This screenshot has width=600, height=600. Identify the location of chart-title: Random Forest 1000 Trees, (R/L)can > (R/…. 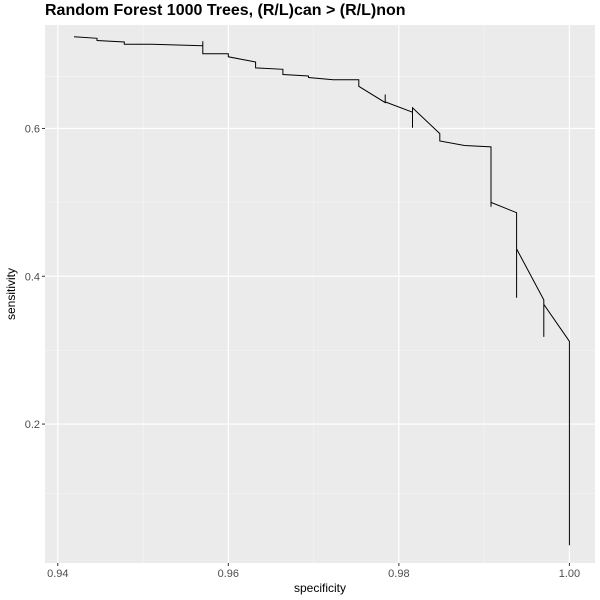
(225, 10).